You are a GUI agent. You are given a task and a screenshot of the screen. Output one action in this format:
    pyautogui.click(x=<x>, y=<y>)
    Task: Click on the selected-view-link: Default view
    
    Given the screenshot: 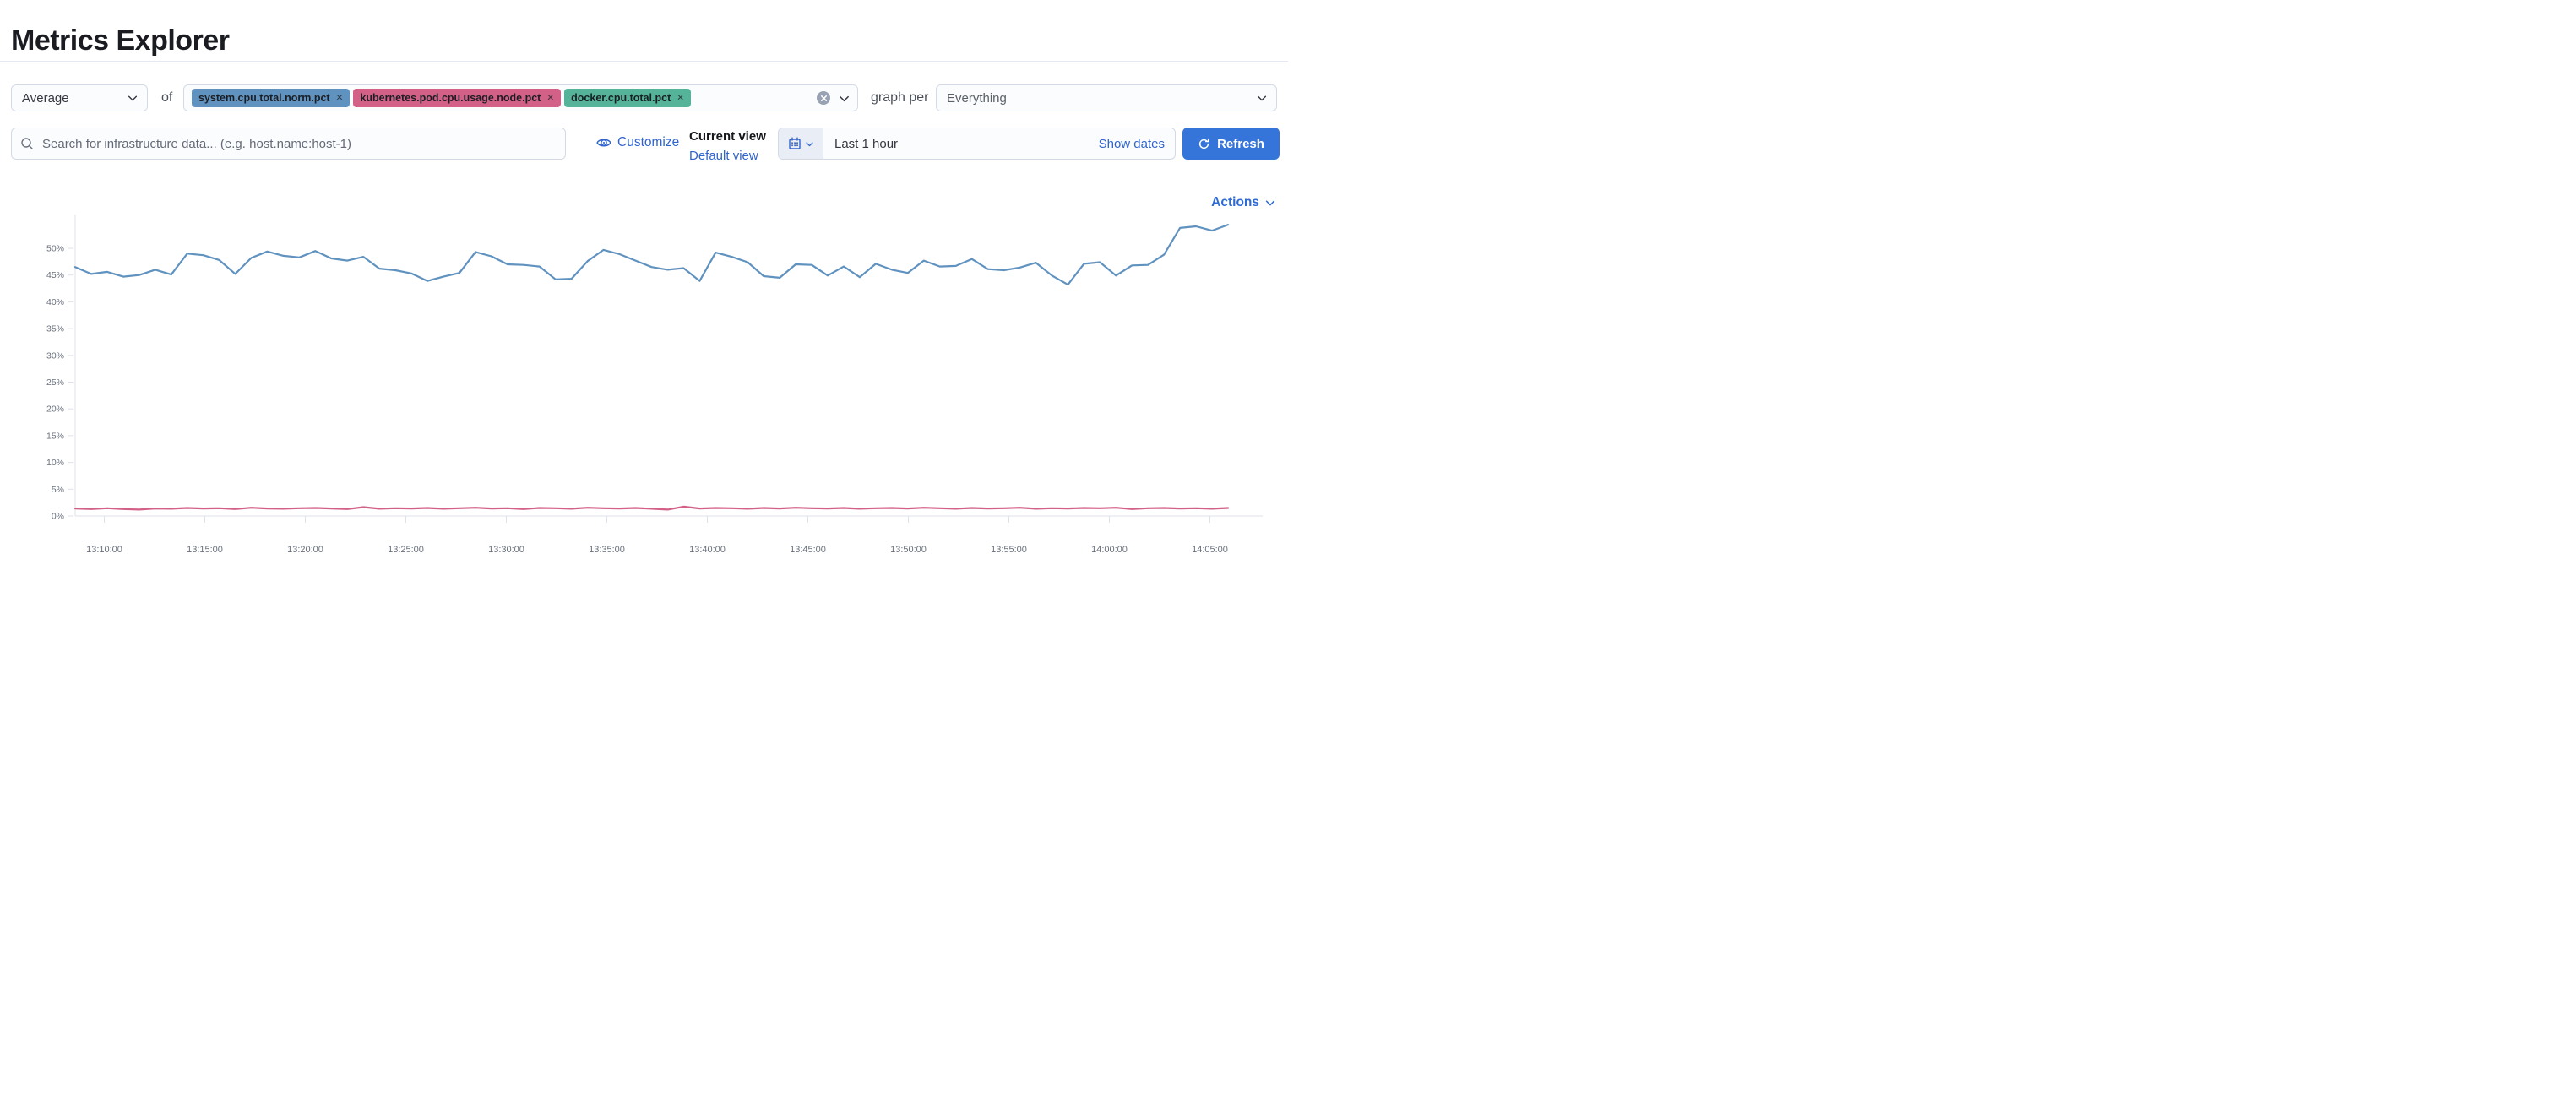 What is the action you would take?
    pyautogui.click(x=723, y=156)
    